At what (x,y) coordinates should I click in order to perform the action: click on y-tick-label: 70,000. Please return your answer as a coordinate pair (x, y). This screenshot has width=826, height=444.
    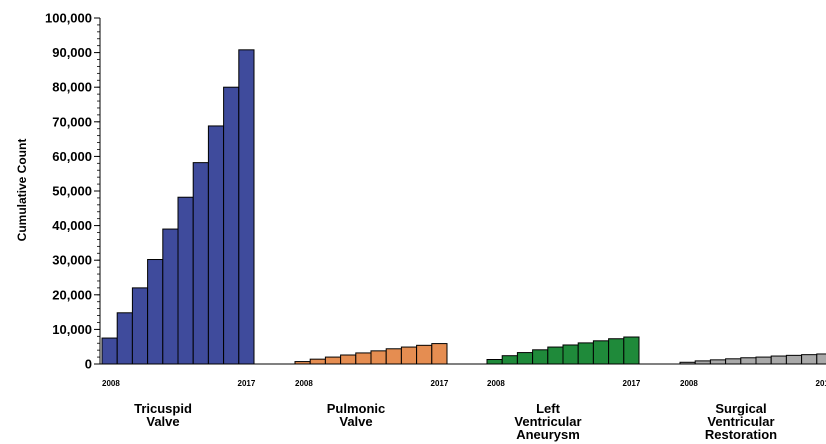
    Looking at the image, I should click on (72, 121).